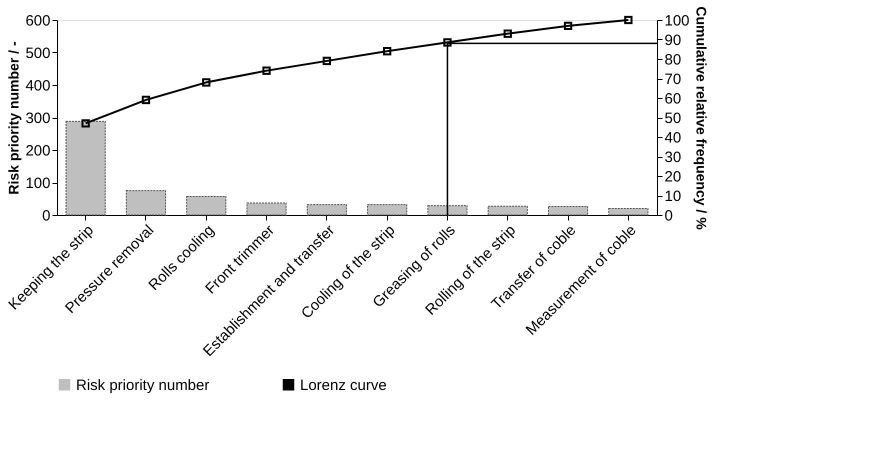 This screenshot has width=879, height=457. I want to click on y2-tick-label: 50, so click(673, 118).